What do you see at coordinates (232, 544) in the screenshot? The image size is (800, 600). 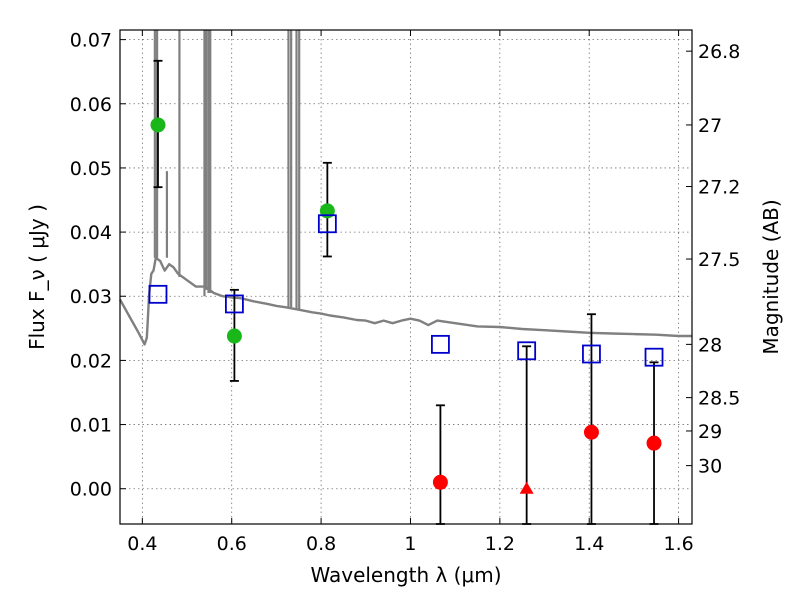 I see `x-tick-label: 0.6` at bounding box center [232, 544].